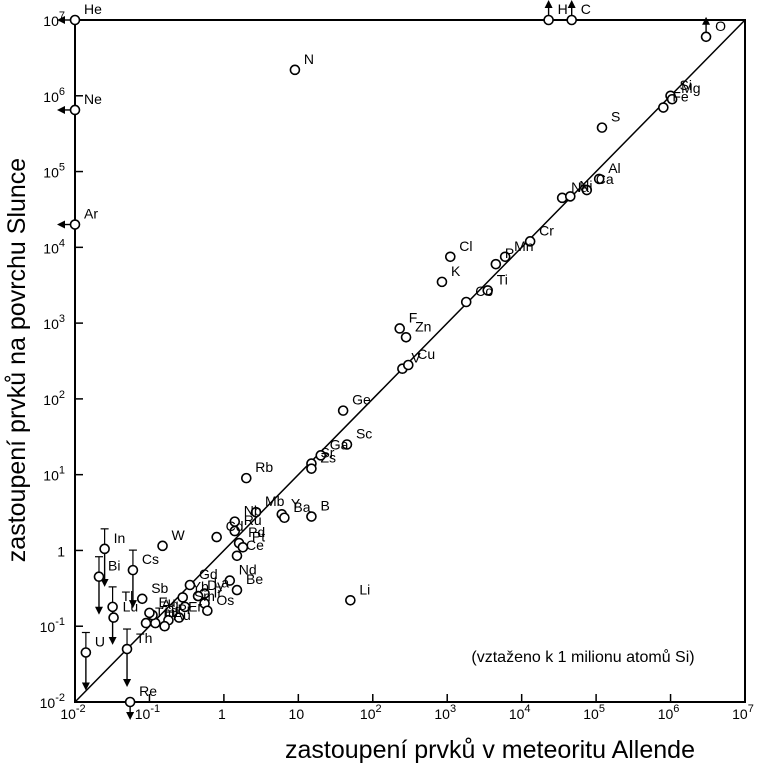  I want to click on point-label-fe: Fe, so click(680, 97).